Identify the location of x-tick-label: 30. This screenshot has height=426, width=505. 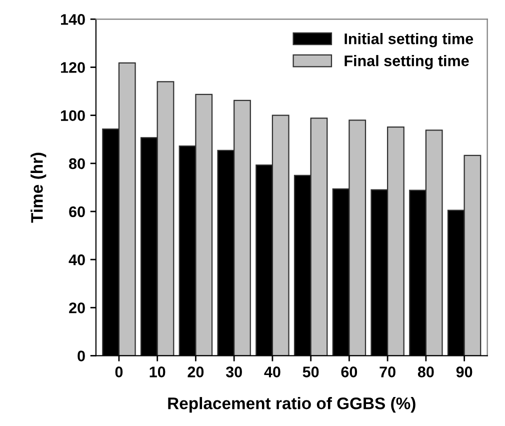
(234, 372).